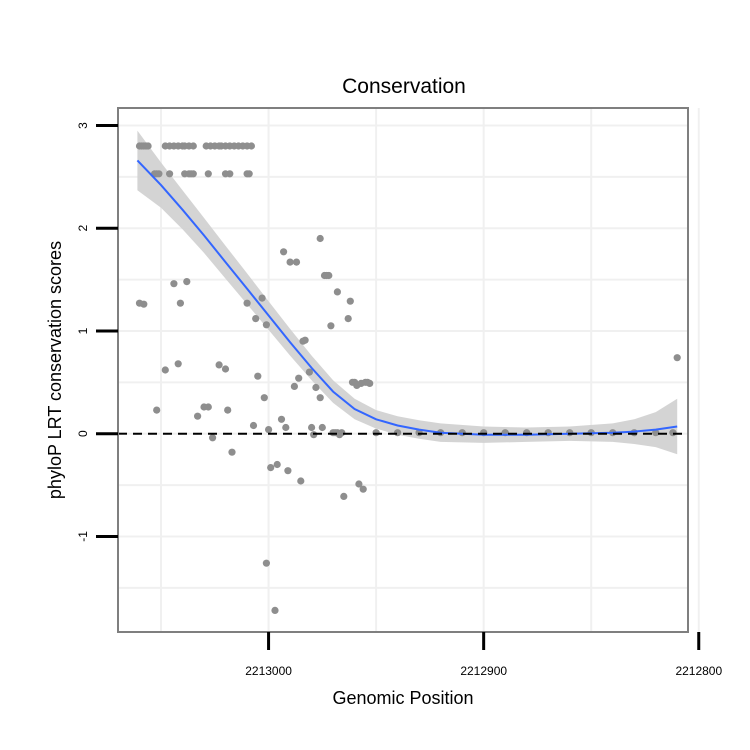 This screenshot has width=750, height=750. Describe the element at coordinates (483, 671) in the screenshot. I see `x-tick-label: 2212900` at that location.